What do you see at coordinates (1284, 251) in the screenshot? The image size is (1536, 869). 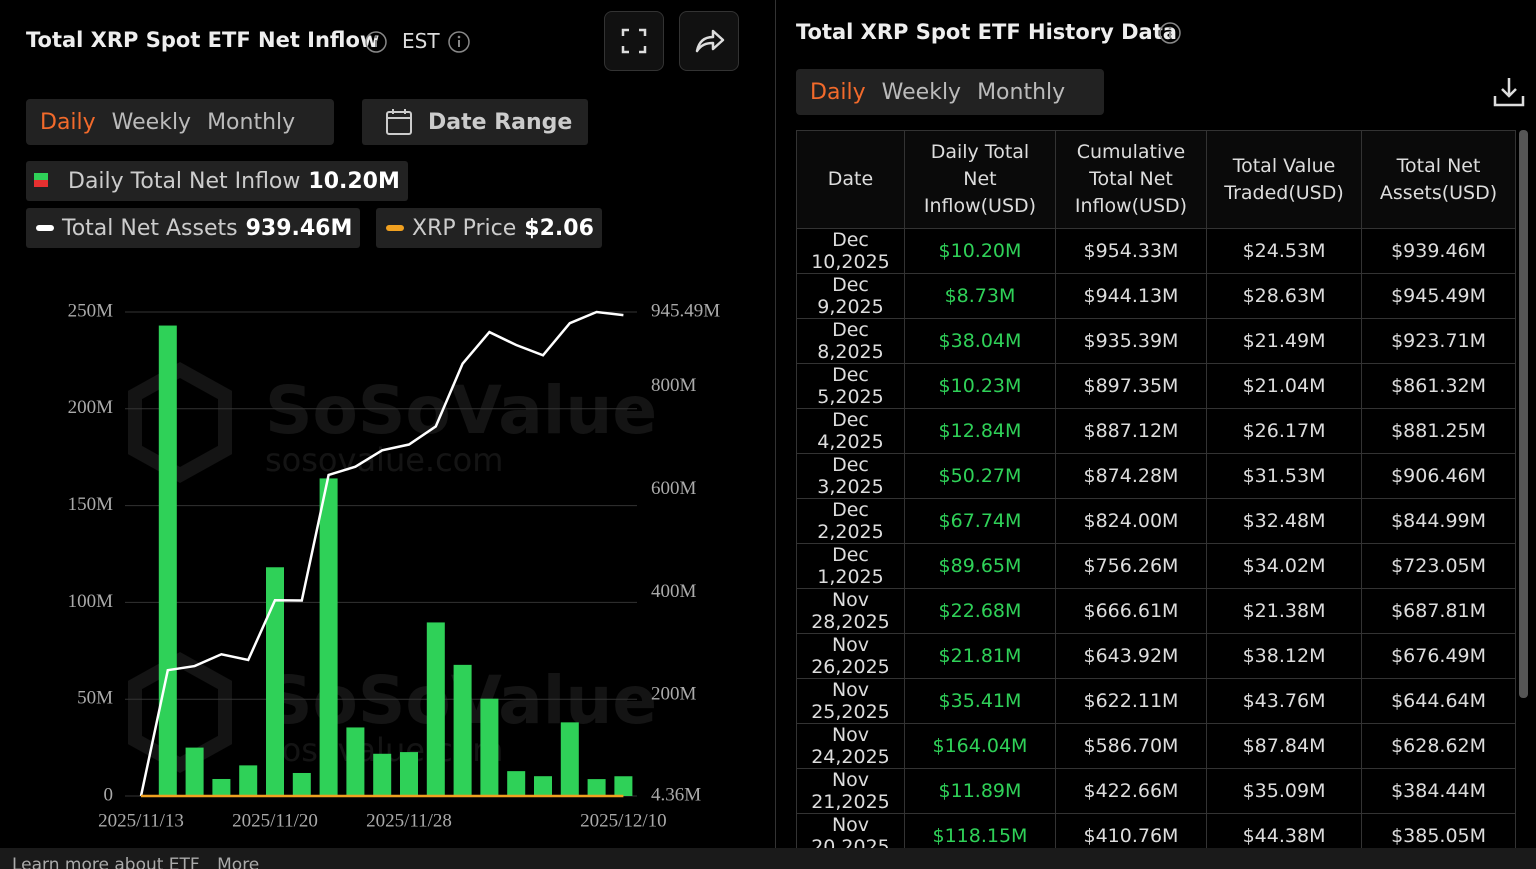 I see `table-cell: $24.53M` at bounding box center [1284, 251].